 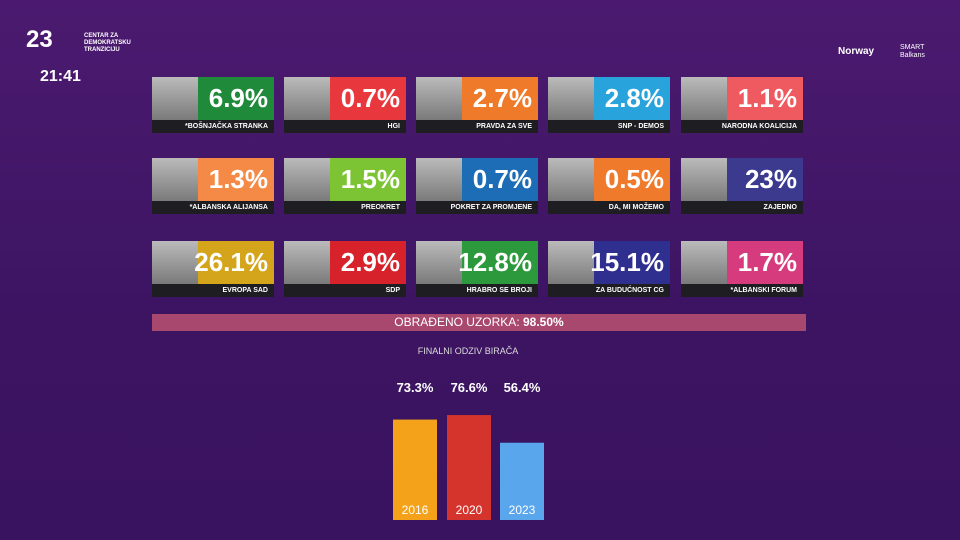 I want to click on party-card: 2.8% SNP - DEMOS, so click(x=609, y=105).